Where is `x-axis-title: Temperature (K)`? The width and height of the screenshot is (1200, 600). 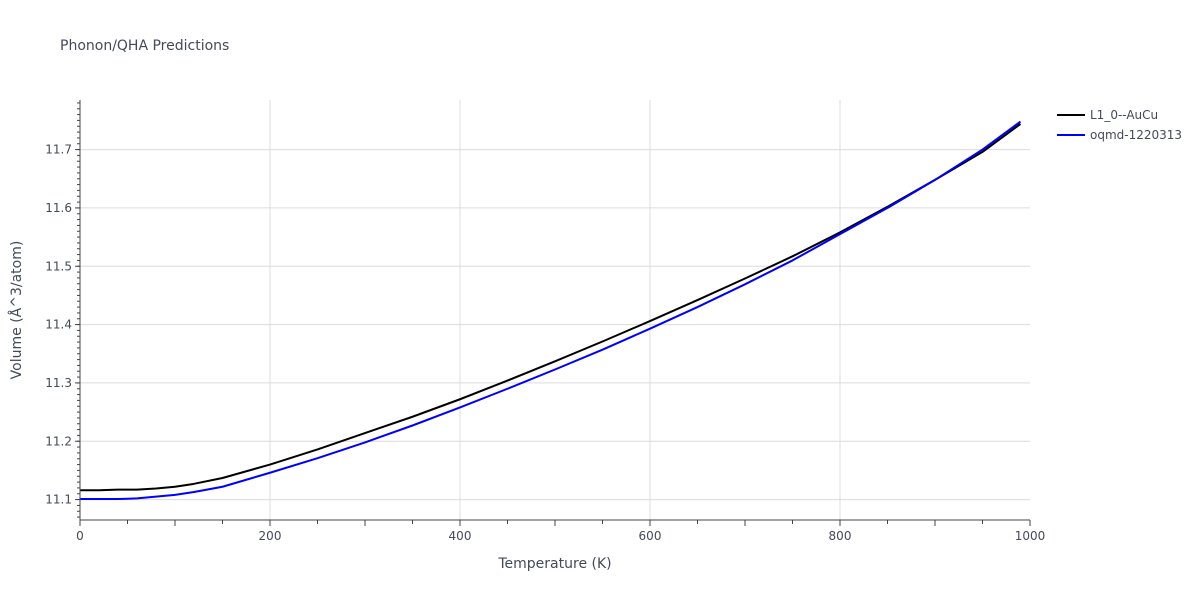
x-axis-title: Temperature (K) is located at coordinates (554, 564).